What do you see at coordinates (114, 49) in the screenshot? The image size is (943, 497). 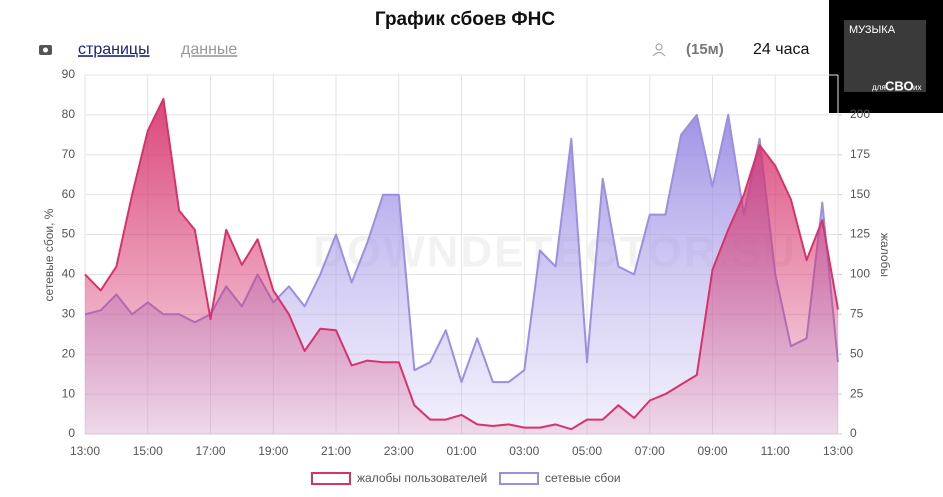 I see `tab-pages: страницы` at bounding box center [114, 49].